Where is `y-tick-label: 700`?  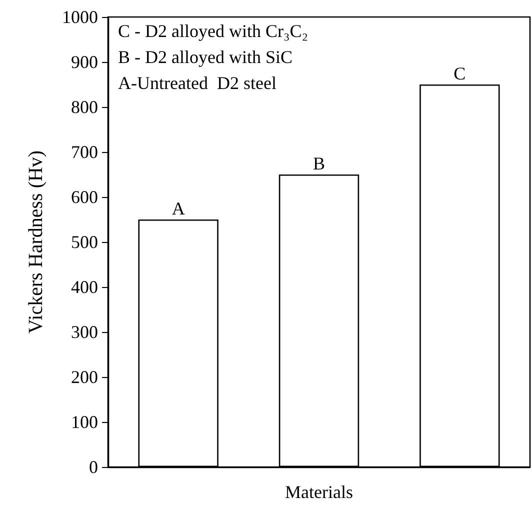
y-tick-label: 700 is located at coordinates (84, 152).